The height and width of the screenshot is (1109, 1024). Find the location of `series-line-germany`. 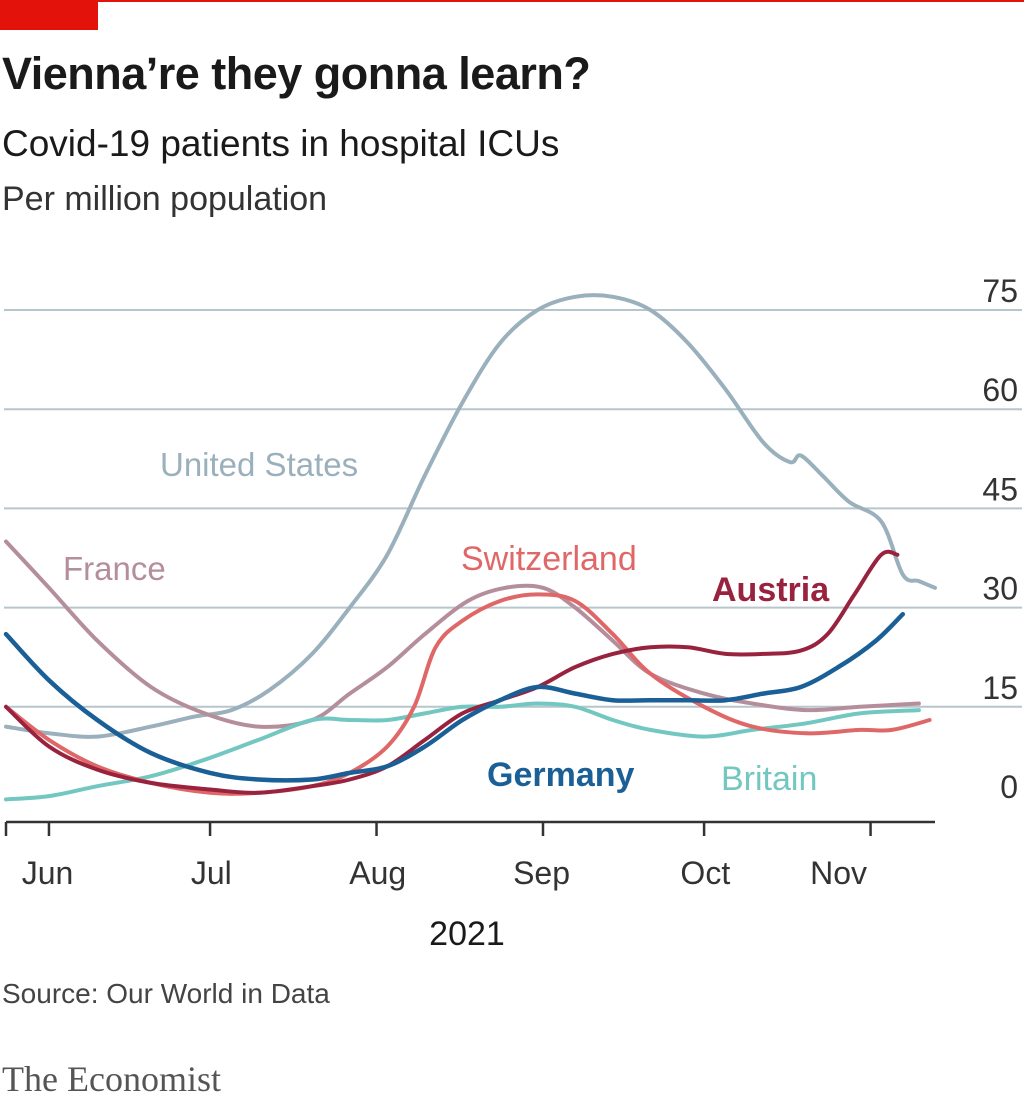

series-line-germany is located at coordinates (454, 697).